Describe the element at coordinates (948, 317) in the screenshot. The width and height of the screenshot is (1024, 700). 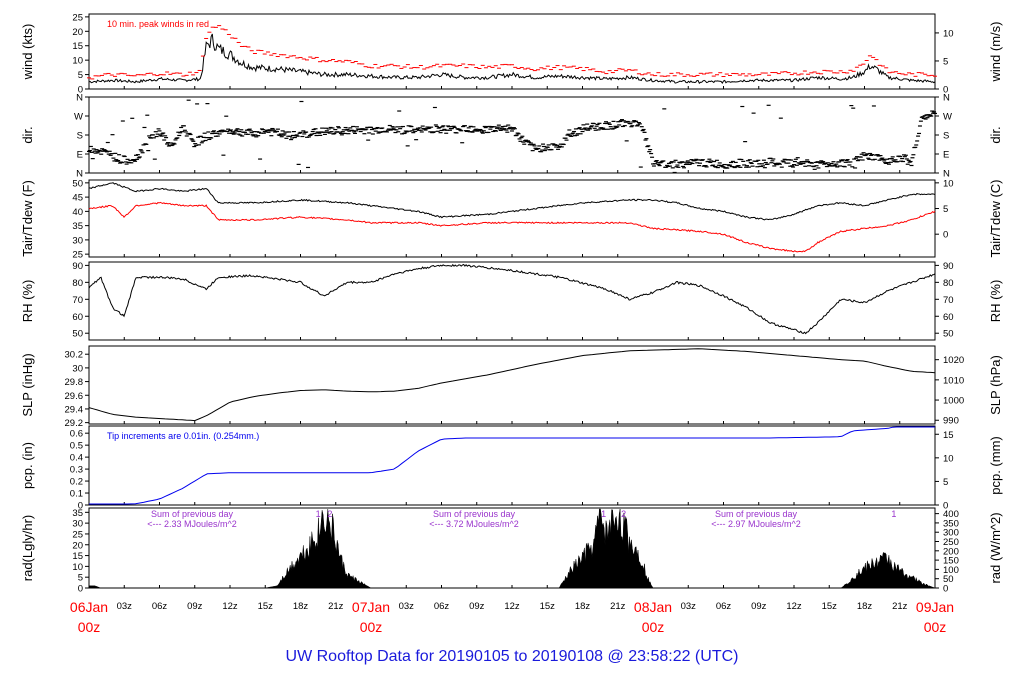
I see `rh-rtick-label: 60` at that location.